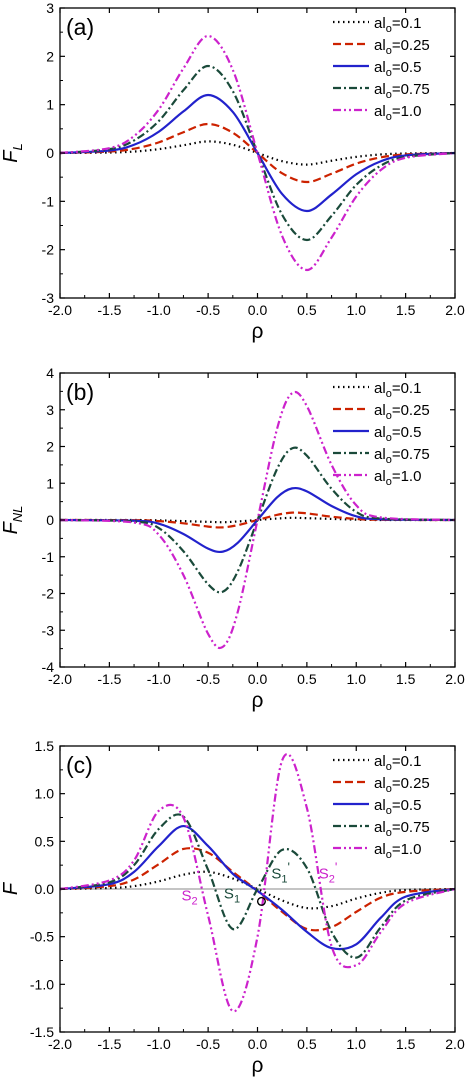 This screenshot has height=1089, width=474. I want to click on y-tick-label: 3, so click(50, 410).